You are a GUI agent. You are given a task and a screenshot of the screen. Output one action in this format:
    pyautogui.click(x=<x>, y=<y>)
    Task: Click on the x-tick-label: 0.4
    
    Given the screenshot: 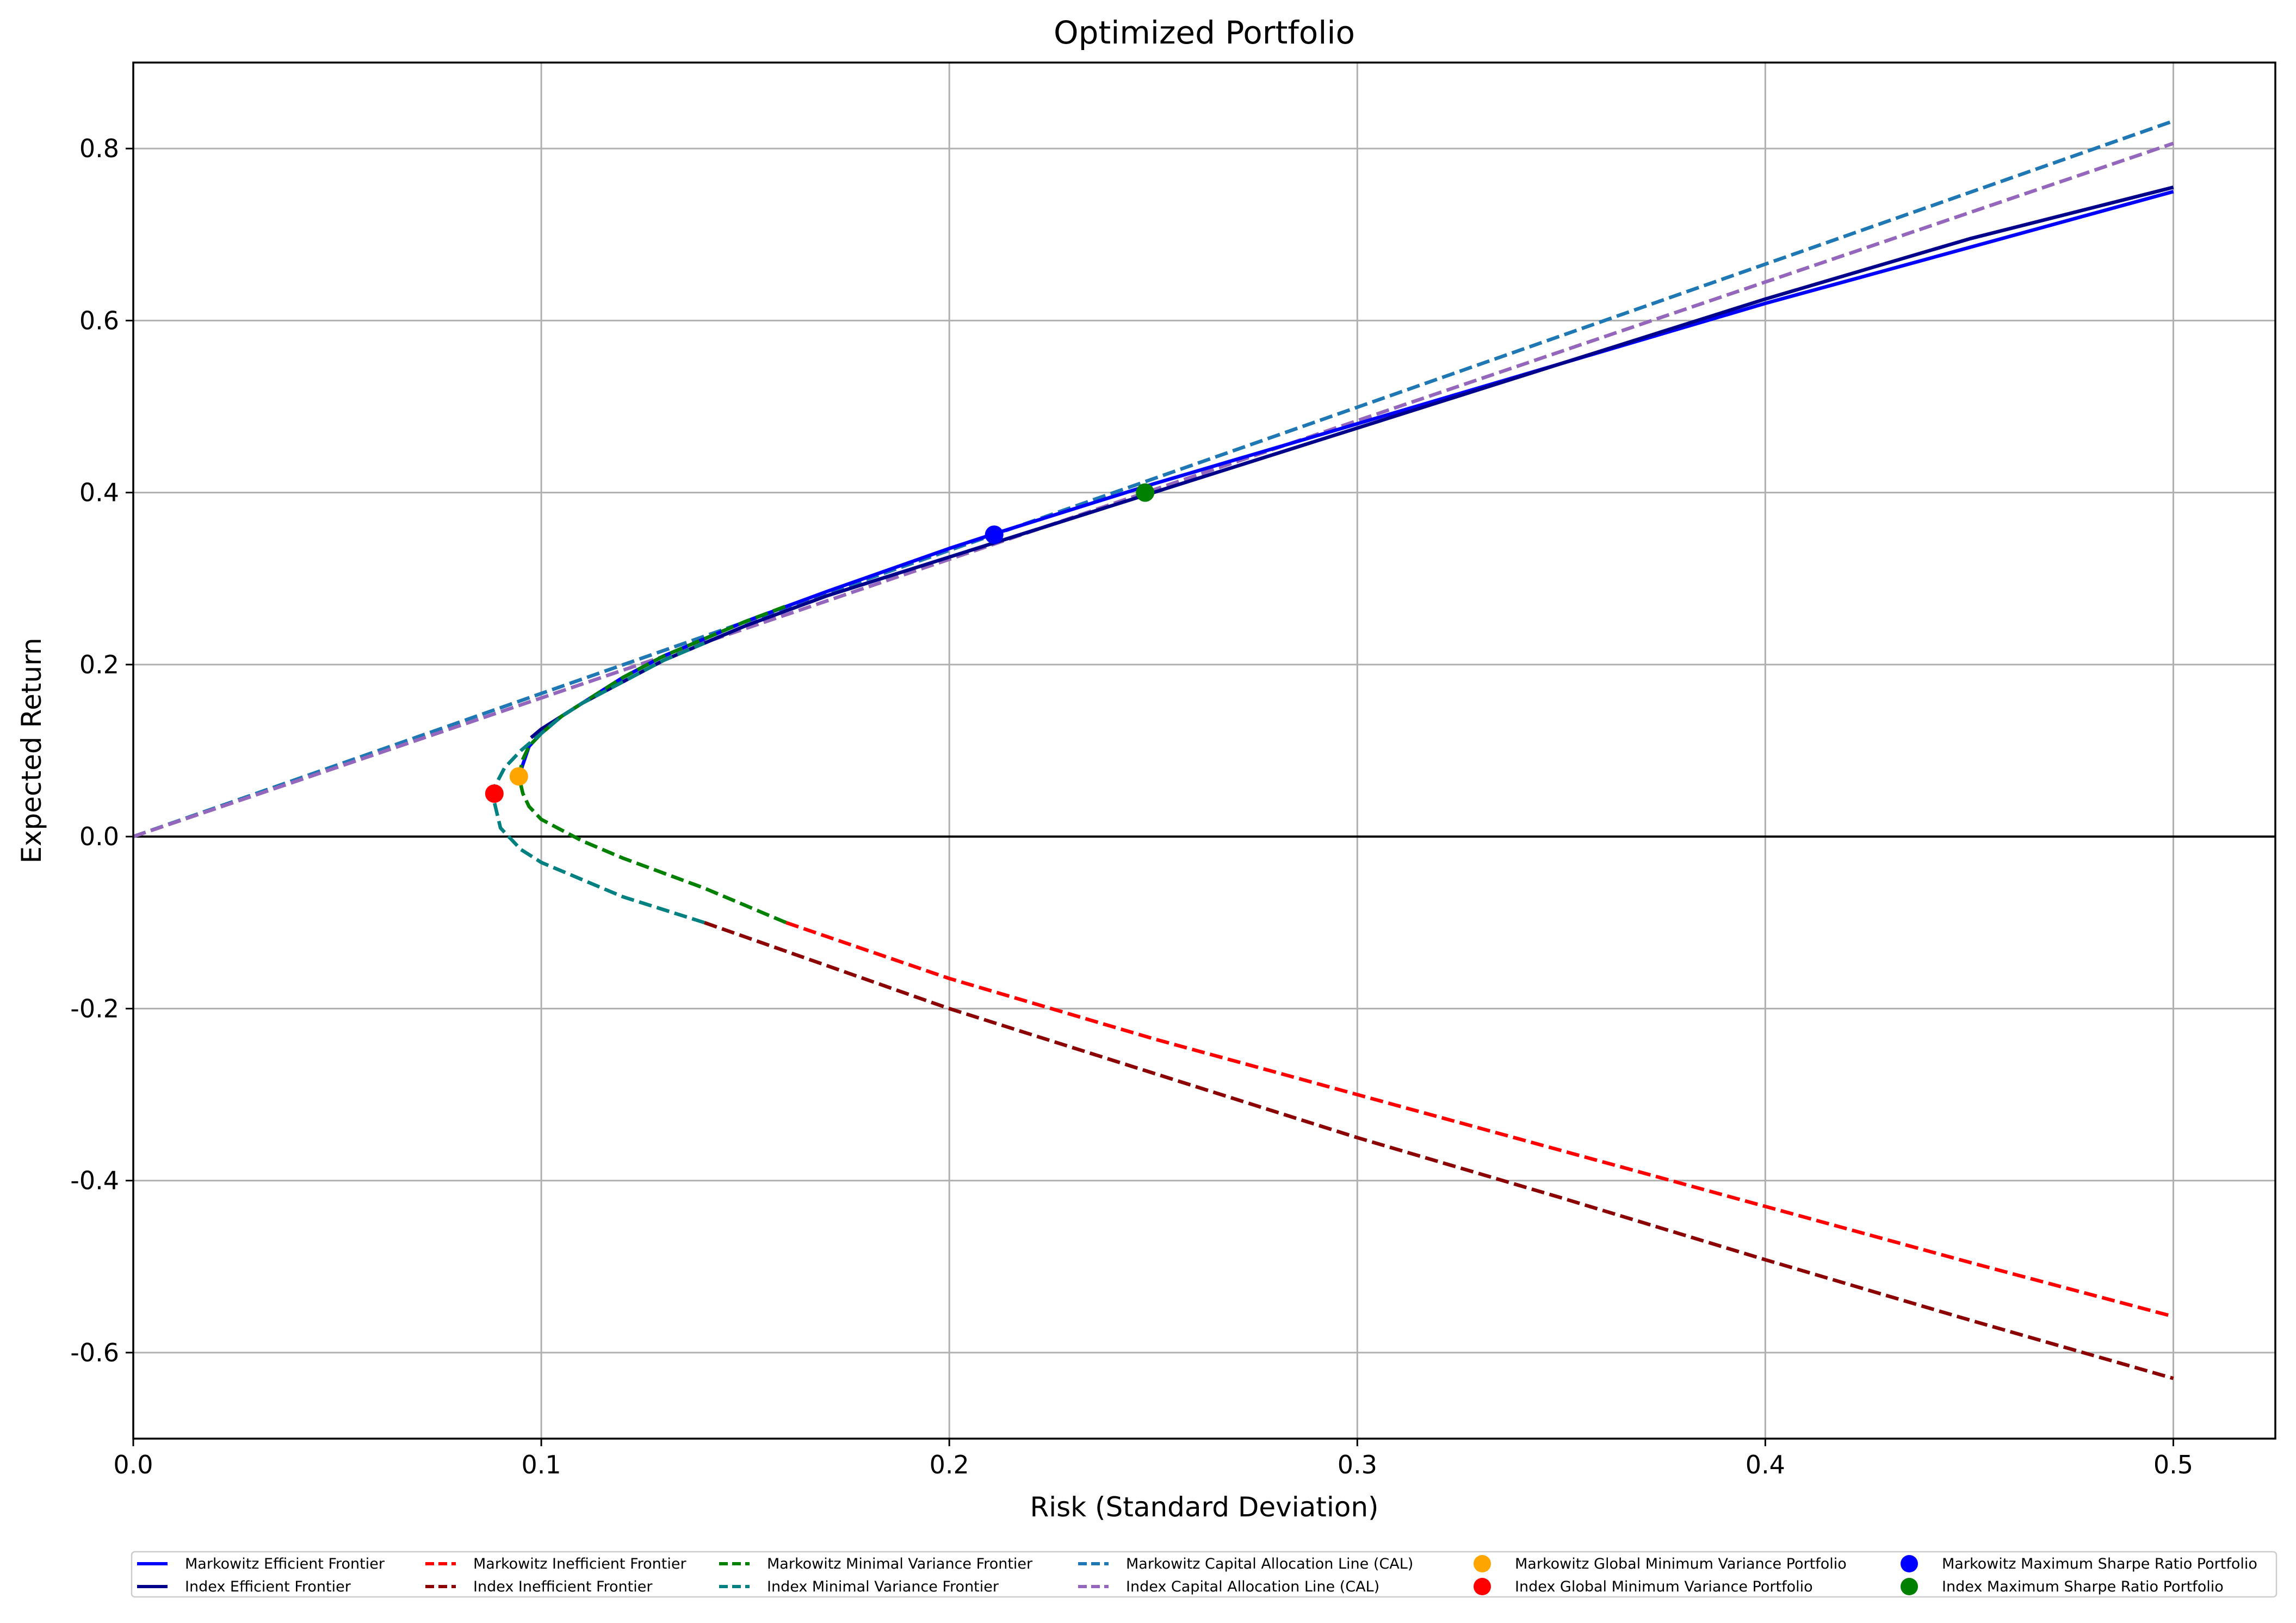 What is the action you would take?
    pyautogui.click(x=1765, y=1464)
    